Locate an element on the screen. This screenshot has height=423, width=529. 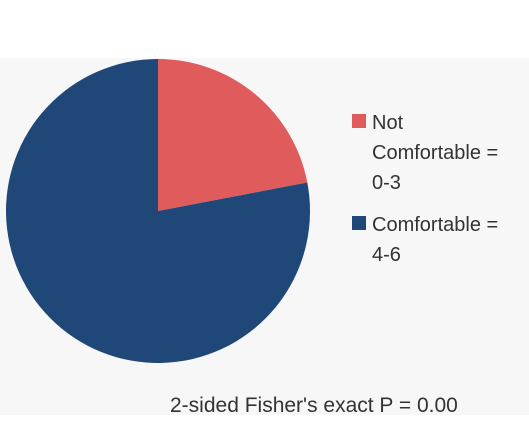
annotation: 2-sided Fisher's exact P = 0.00 is located at coordinates (314, 405).